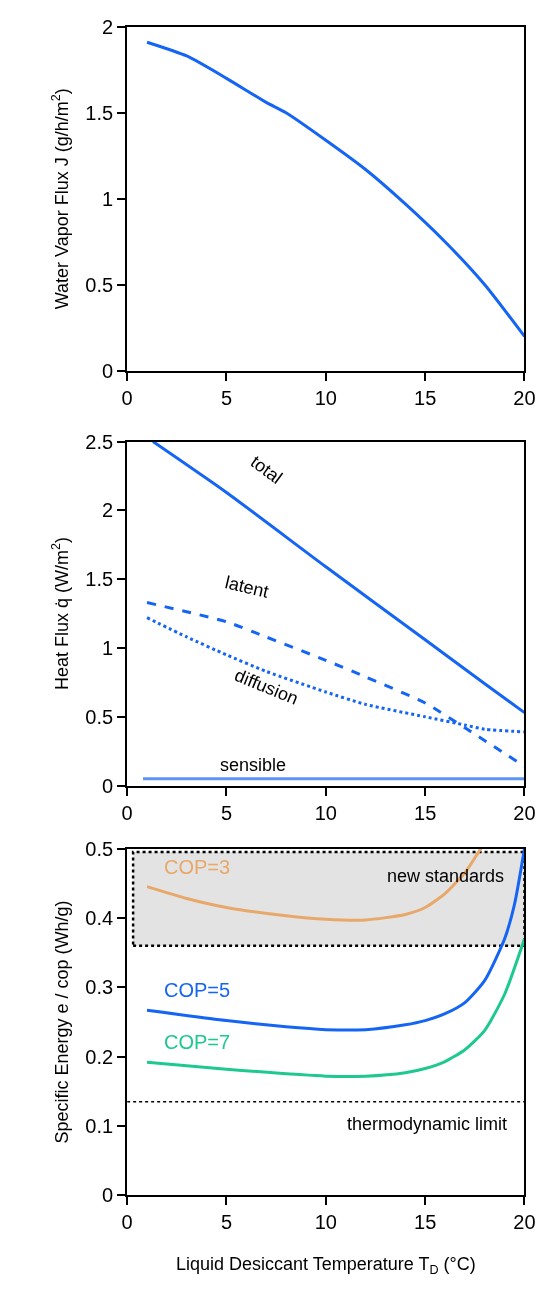  What do you see at coordinates (266, 469) in the screenshot?
I see `text: total` at bounding box center [266, 469].